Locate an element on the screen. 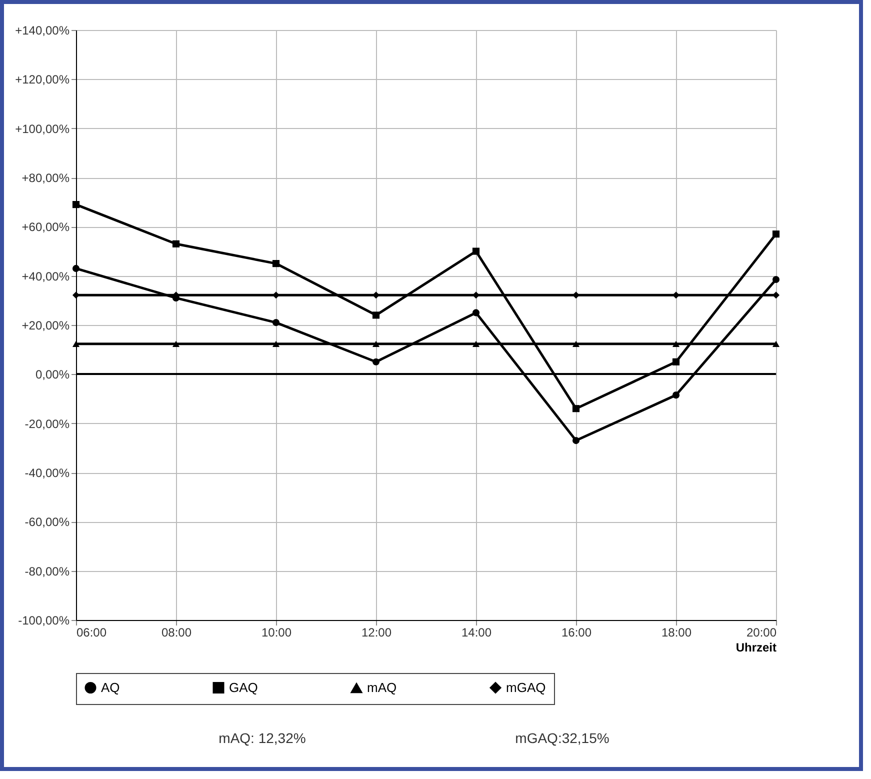 The height and width of the screenshot is (779, 871). x-axis-title: Uhrzeit is located at coordinates (756, 647).